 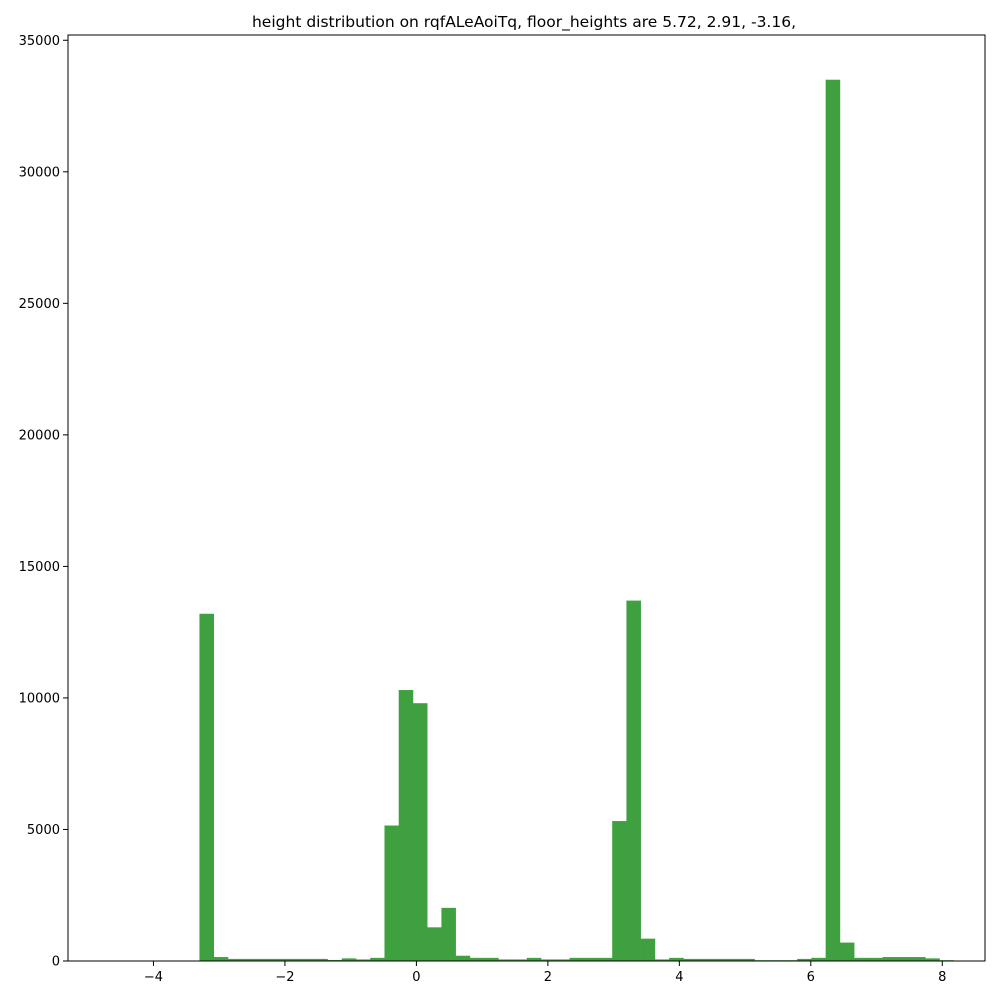 I want to click on y-tick-label: 10000, so click(x=39, y=698).